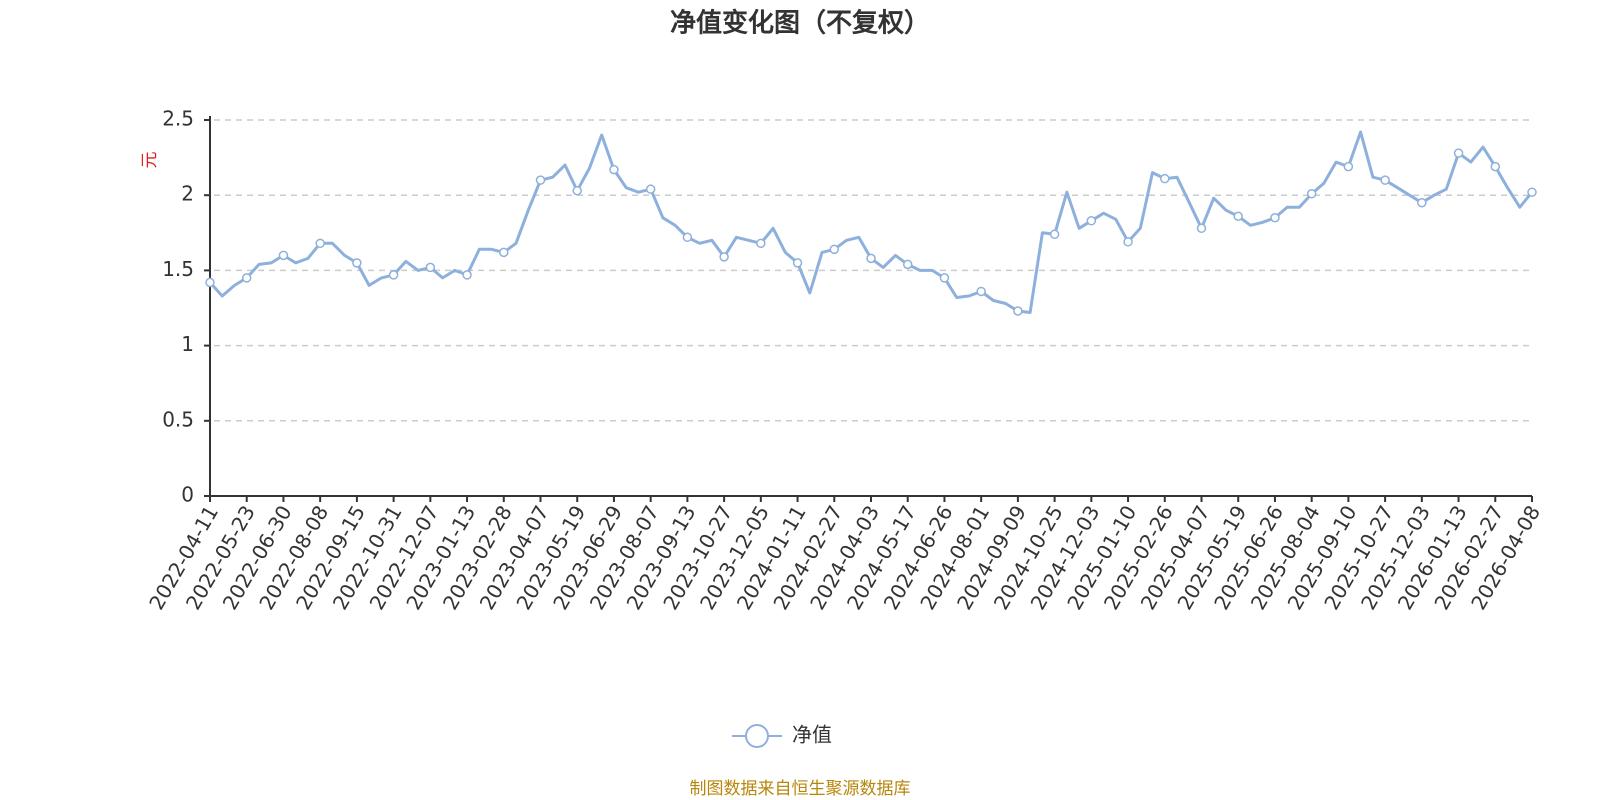 This screenshot has height=800, width=1600. I want to click on source-note: 制图数据来自恒生聚源数据库, so click(800, 789).